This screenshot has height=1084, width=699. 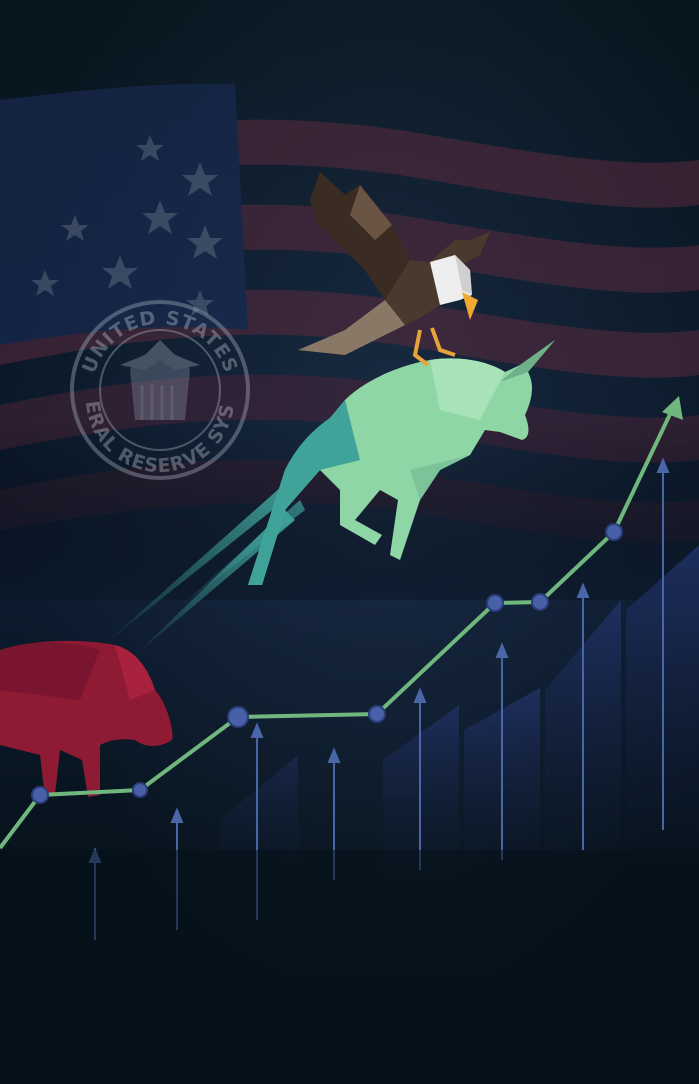 I want to click on bull-icon, so click(x=401, y=462).